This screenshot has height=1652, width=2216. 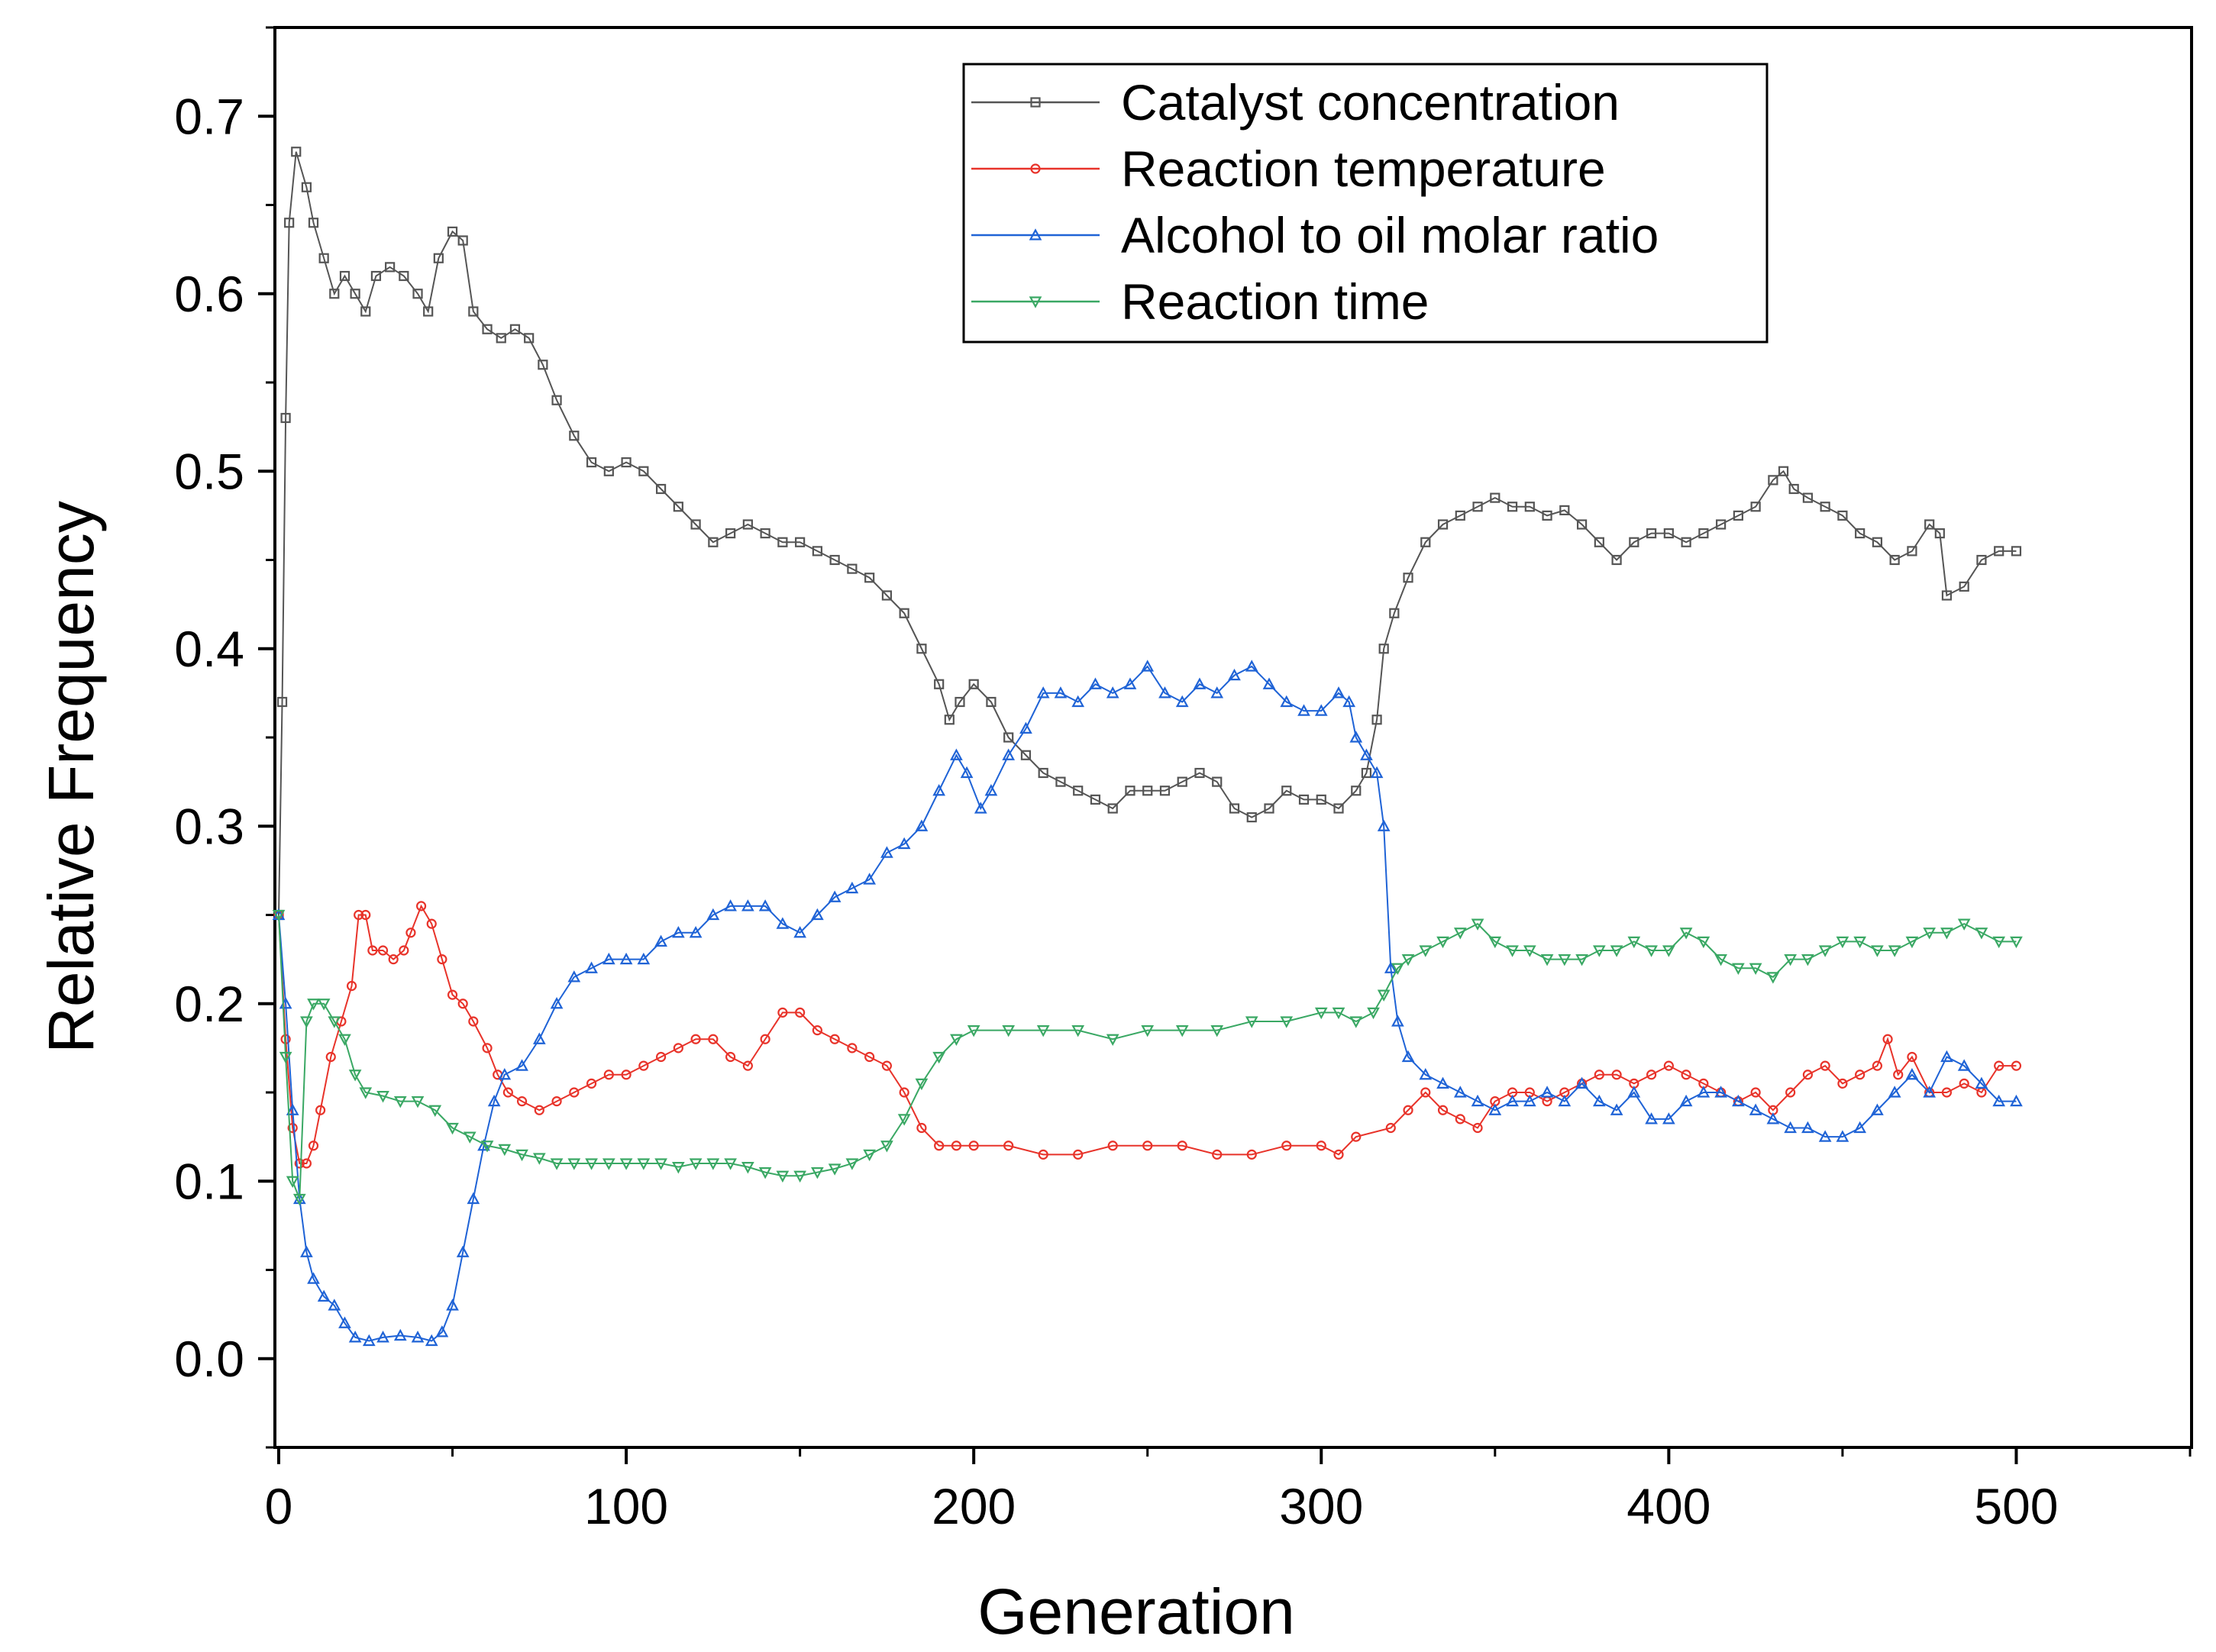 I want to click on x-tick-label: 100, so click(x=626, y=1506).